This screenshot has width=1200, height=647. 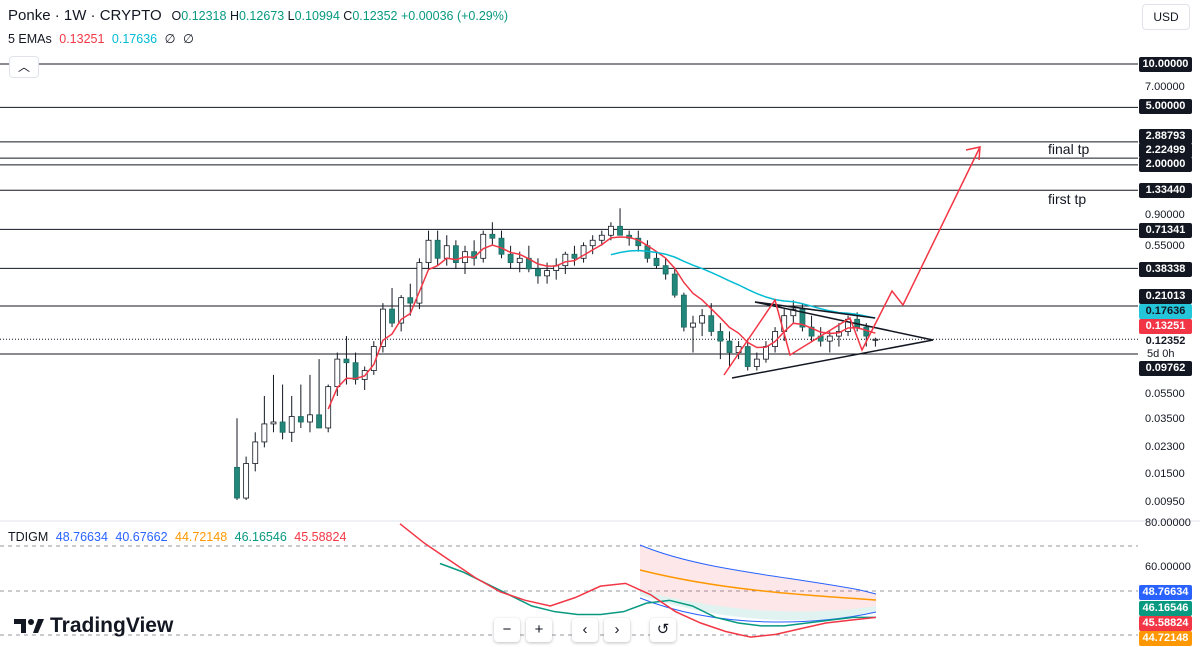 What do you see at coordinates (1165, 608) in the screenshot?
I see `indicator-badge: 46.16546` at bounding box center [1165, 608].